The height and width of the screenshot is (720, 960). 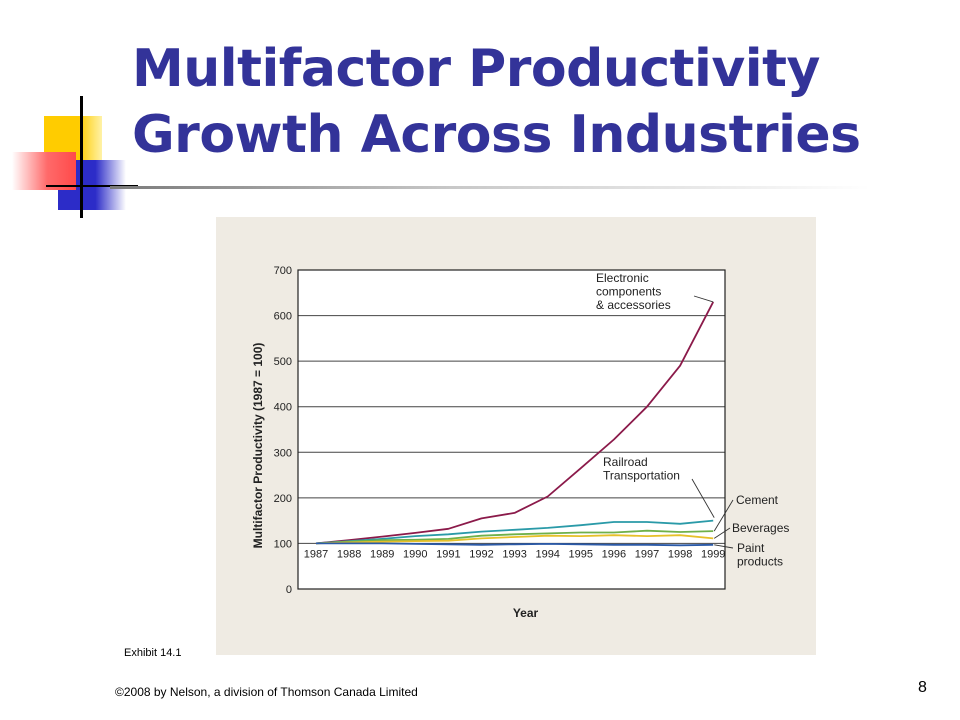 What do you see at coordinates (757, 500) in the screenshot?
I see `series-label-2: Cement` at bounding box center [757, 500].